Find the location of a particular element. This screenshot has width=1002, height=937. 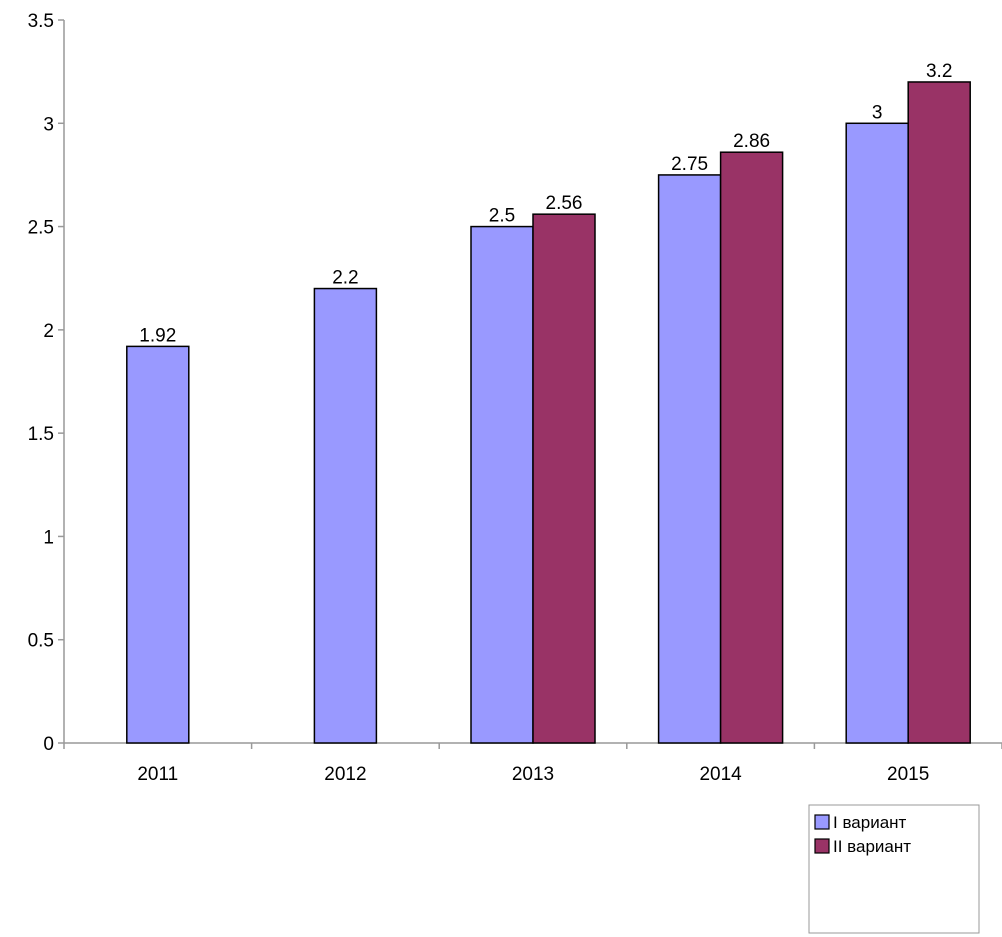

data-label: 2.2 is located at coordinates (345, 278).